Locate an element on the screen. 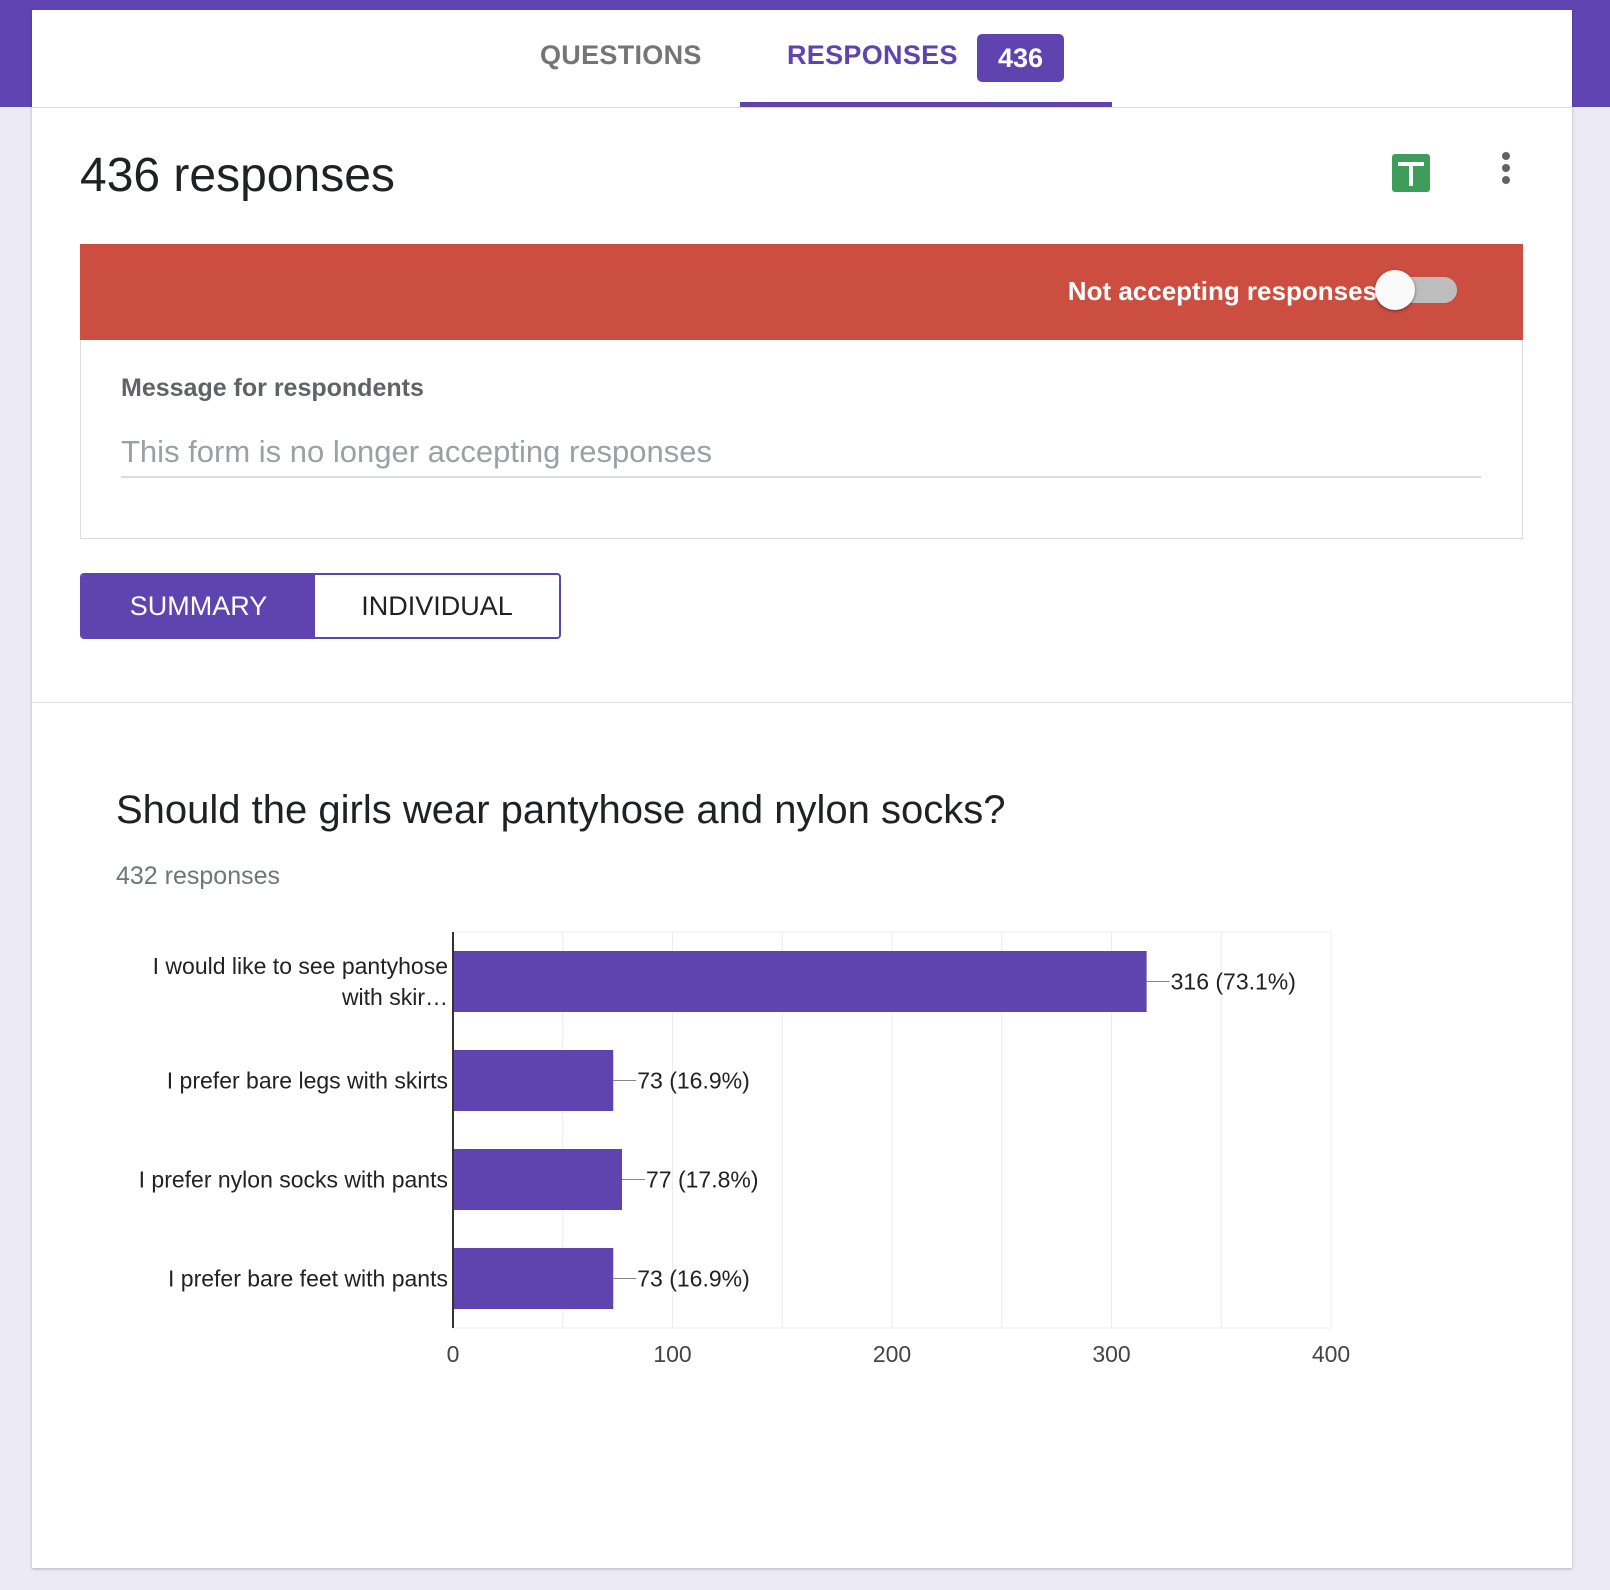  data-label: 77 (17.8%) is located at coordinates (702, 1180).